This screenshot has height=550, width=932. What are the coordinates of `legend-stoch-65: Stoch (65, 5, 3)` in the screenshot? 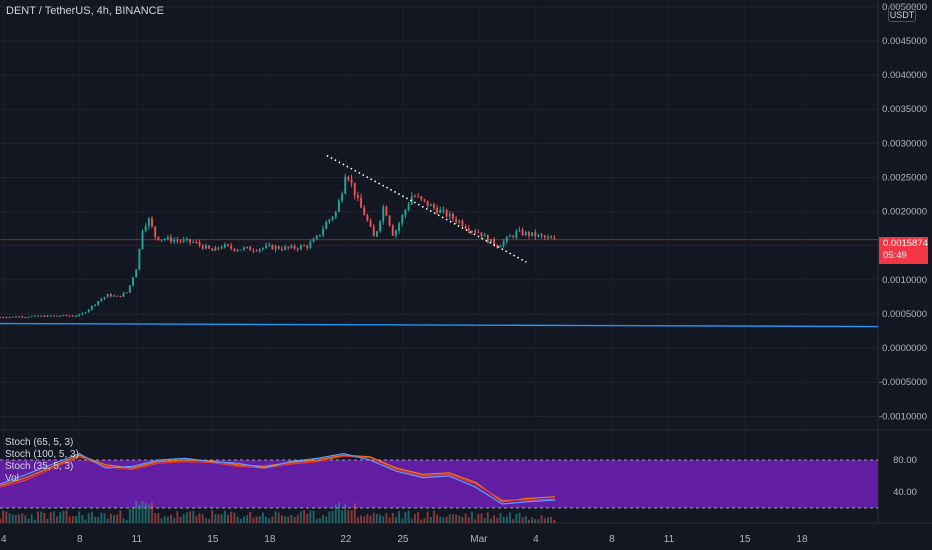 It's located at (39, 442).